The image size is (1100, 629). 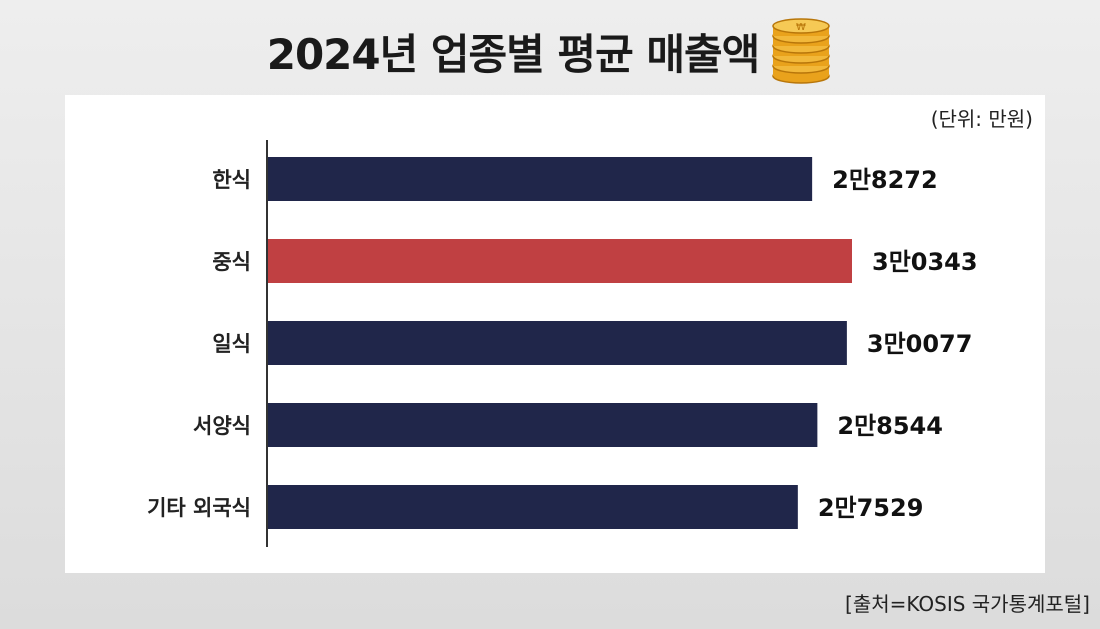 What do you see at coordinates (231, 180) in the screenshot?
I see `category-label-0: 한식` at bounding box center [231, 180].